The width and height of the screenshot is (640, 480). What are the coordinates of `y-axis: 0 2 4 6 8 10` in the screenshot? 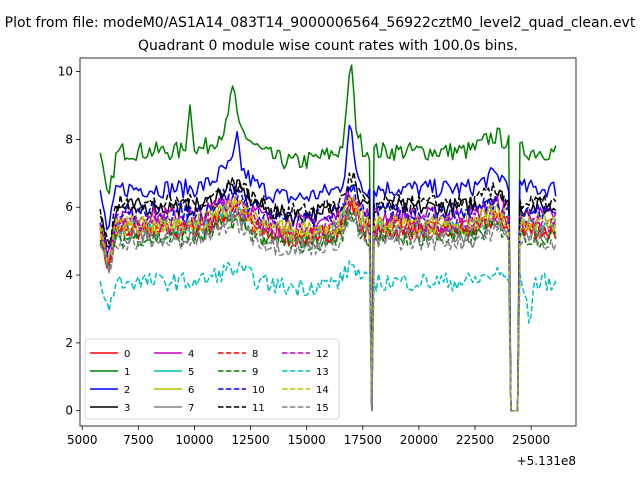 It's located at (69, 241).